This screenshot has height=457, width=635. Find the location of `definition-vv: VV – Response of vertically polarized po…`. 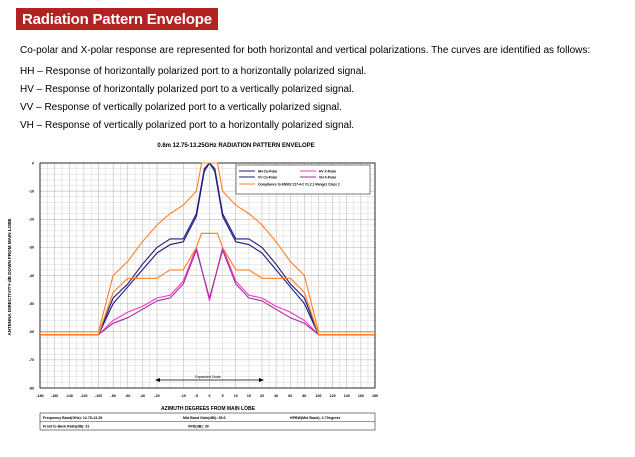

definition-vv: VV – Response of vertically polarized po… is located at coordinates (181, 107).